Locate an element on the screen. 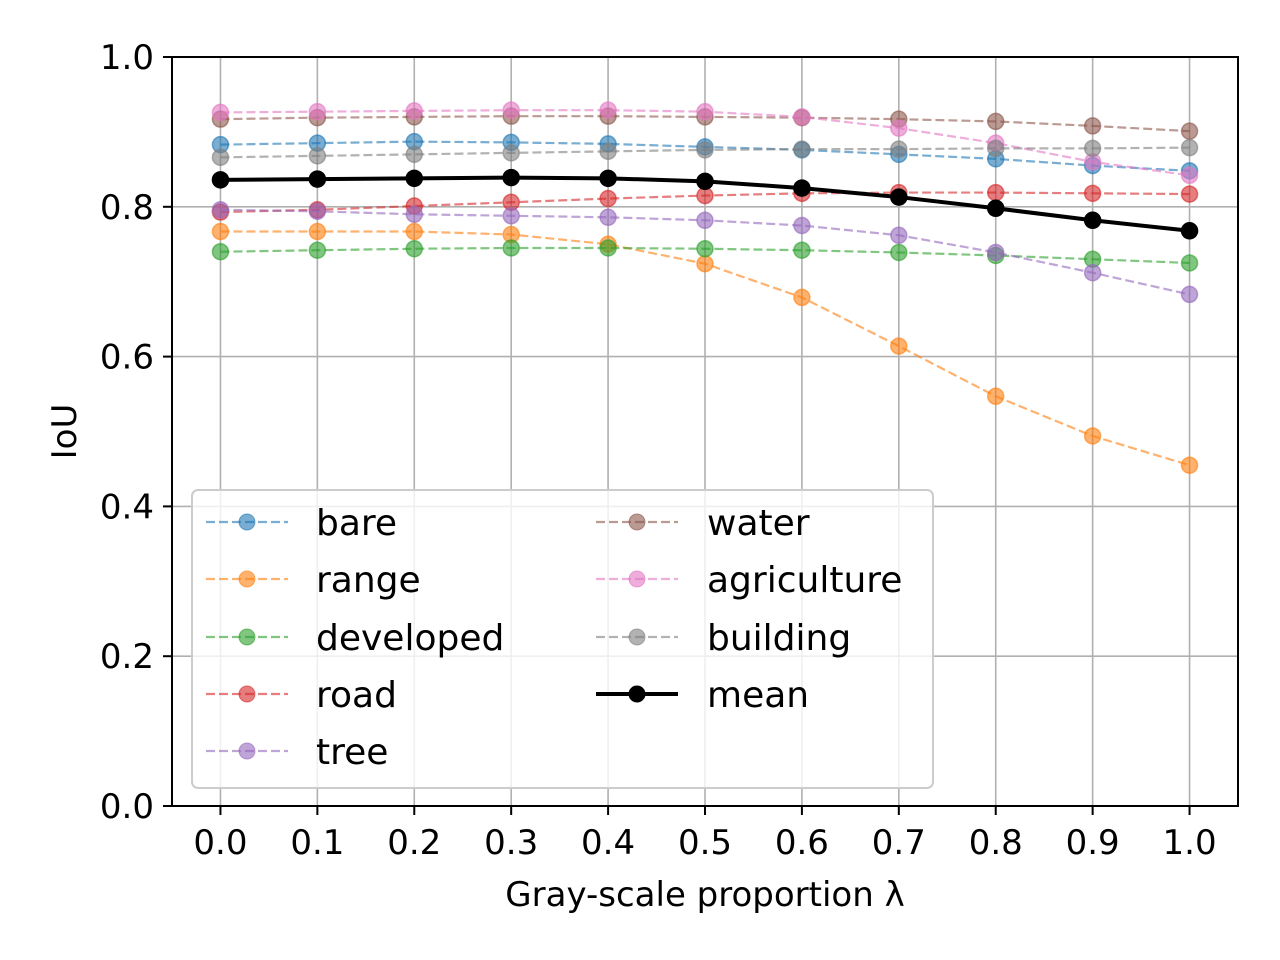 Image resolution: width=1280 pixels, height=960 pixels. legend-label-water: water is located at coordinates (758, 523).